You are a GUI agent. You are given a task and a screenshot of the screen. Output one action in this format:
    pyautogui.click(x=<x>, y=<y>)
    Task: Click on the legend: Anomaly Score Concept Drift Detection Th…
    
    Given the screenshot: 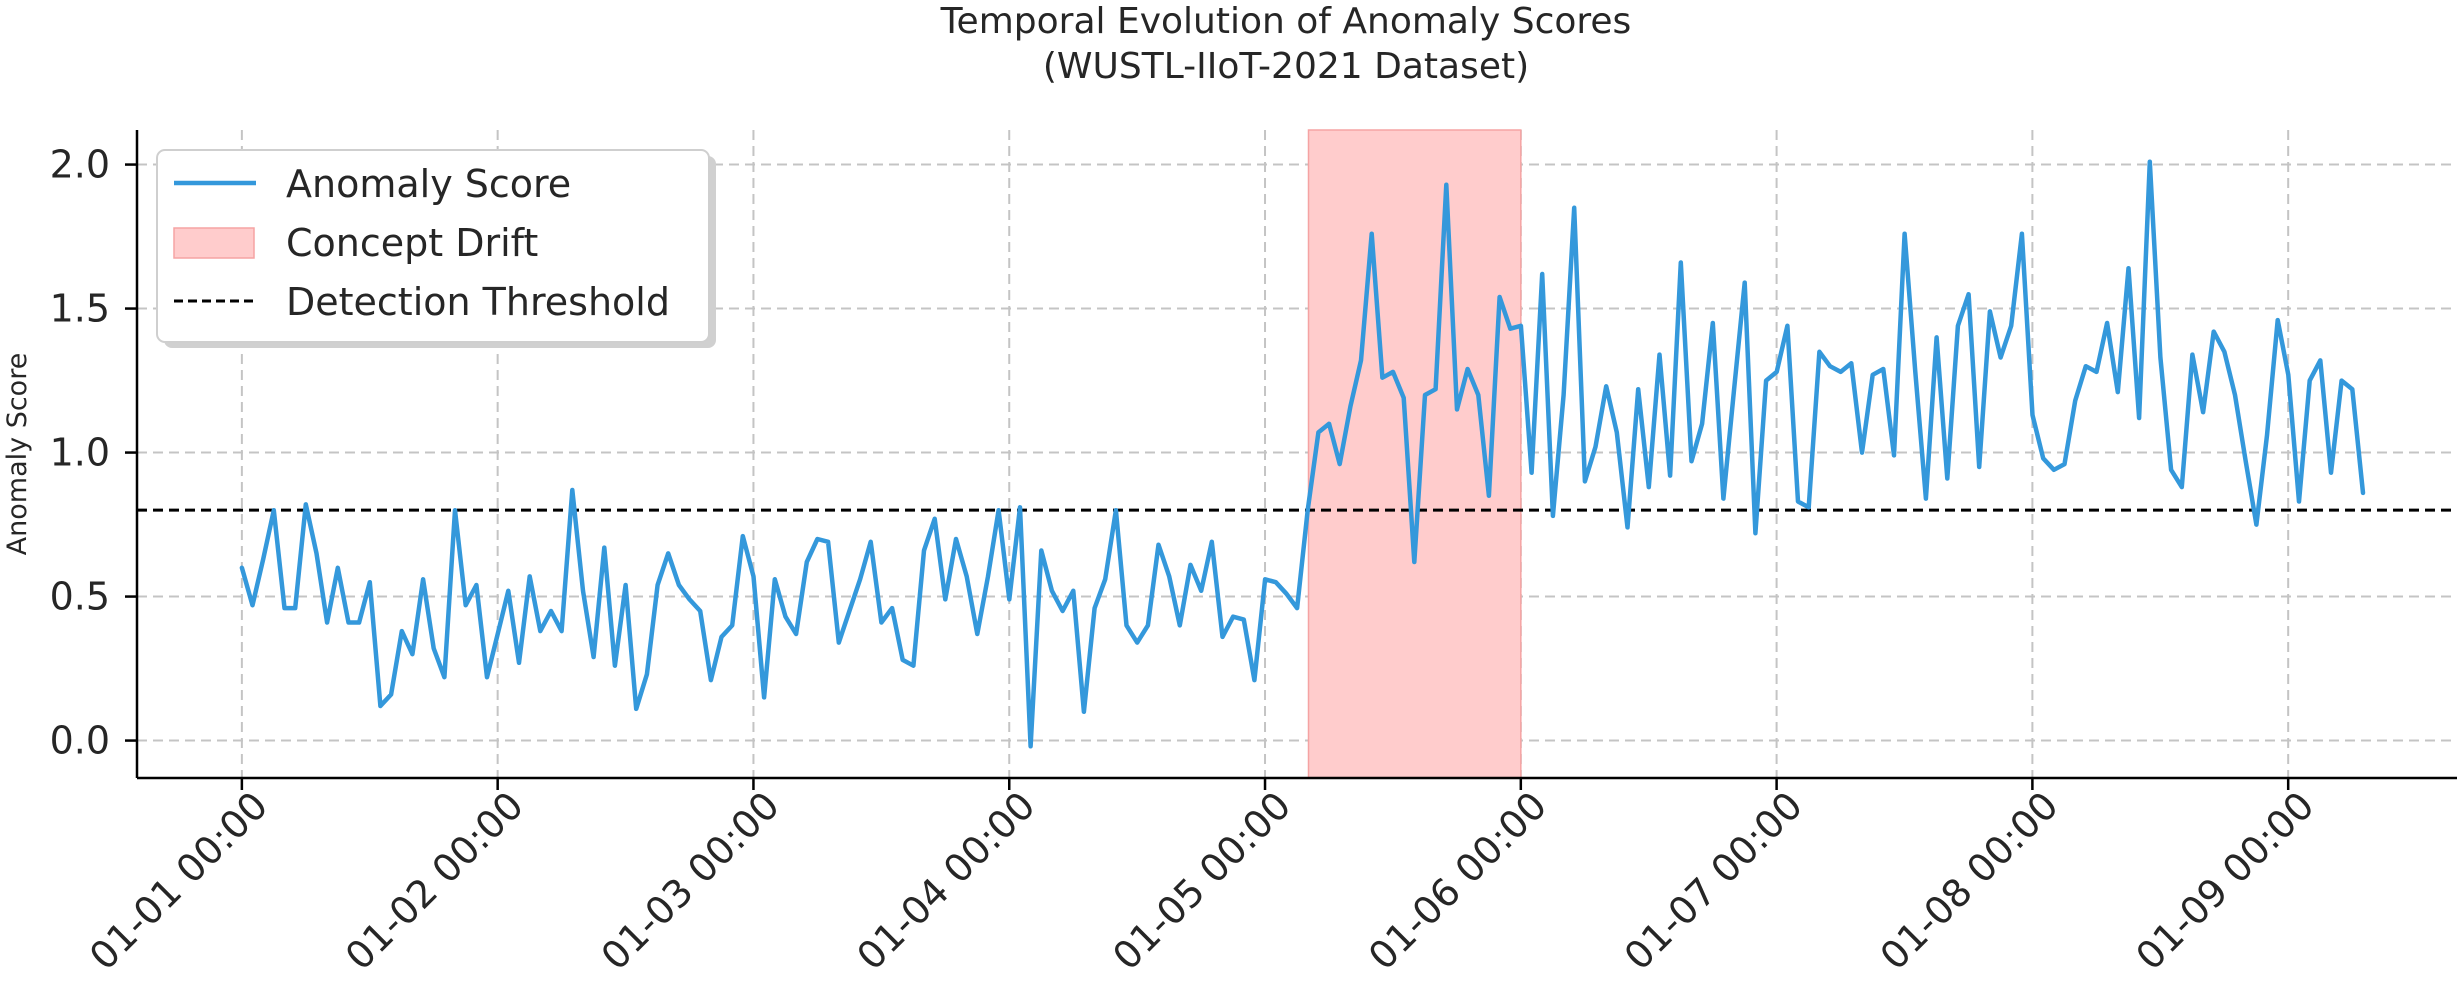 What is the action you would take?
    pyautogui.click(x=436, y=248)
    